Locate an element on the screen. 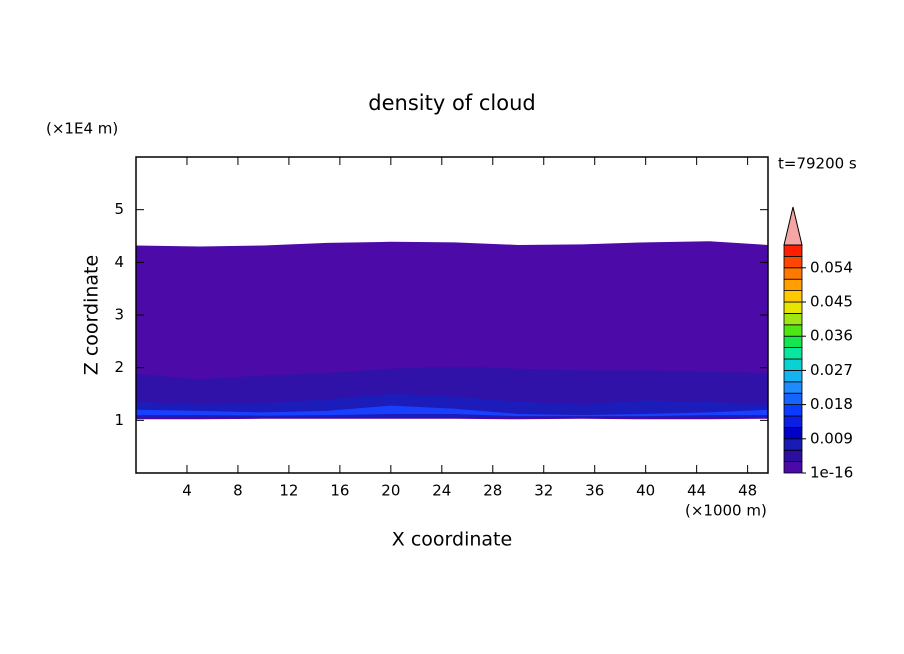  colorbar-extend is located at coordinates (793, 226).